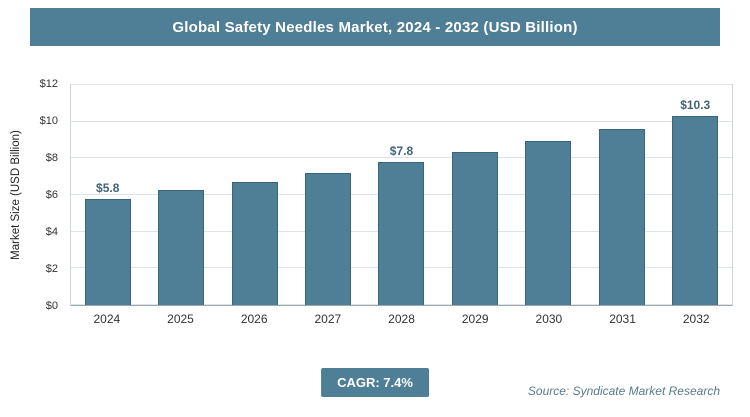 This screenshot has width=750, height=417. I want to click on bar-2027, so click(328, 239).